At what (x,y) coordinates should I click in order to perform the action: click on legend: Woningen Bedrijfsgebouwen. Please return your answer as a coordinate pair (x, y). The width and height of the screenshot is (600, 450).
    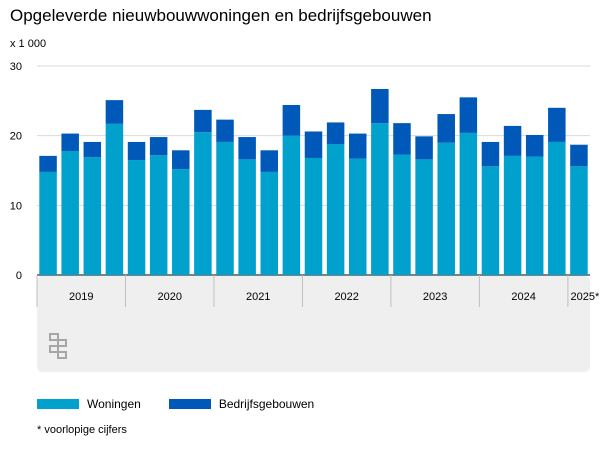
    Looking at the image, I should click on (189, 404).